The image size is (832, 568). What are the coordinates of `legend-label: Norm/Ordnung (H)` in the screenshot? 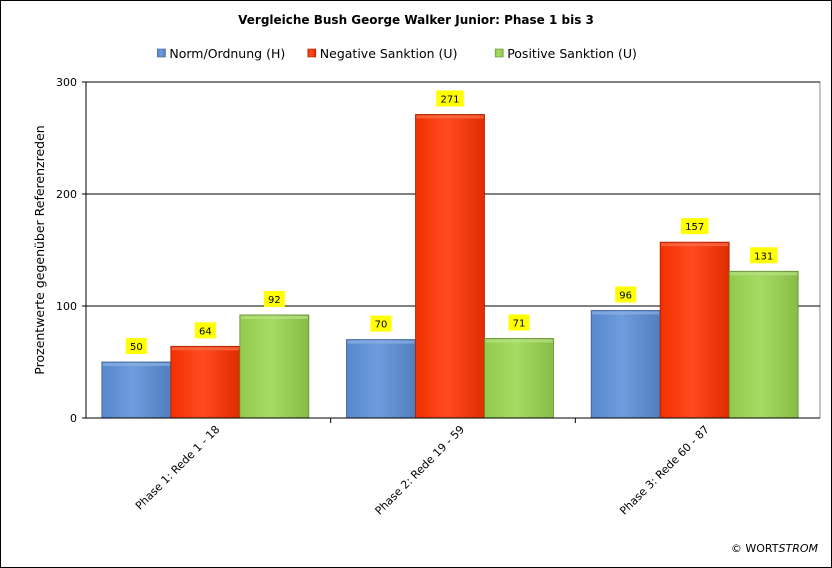 It's located at (227, 53).